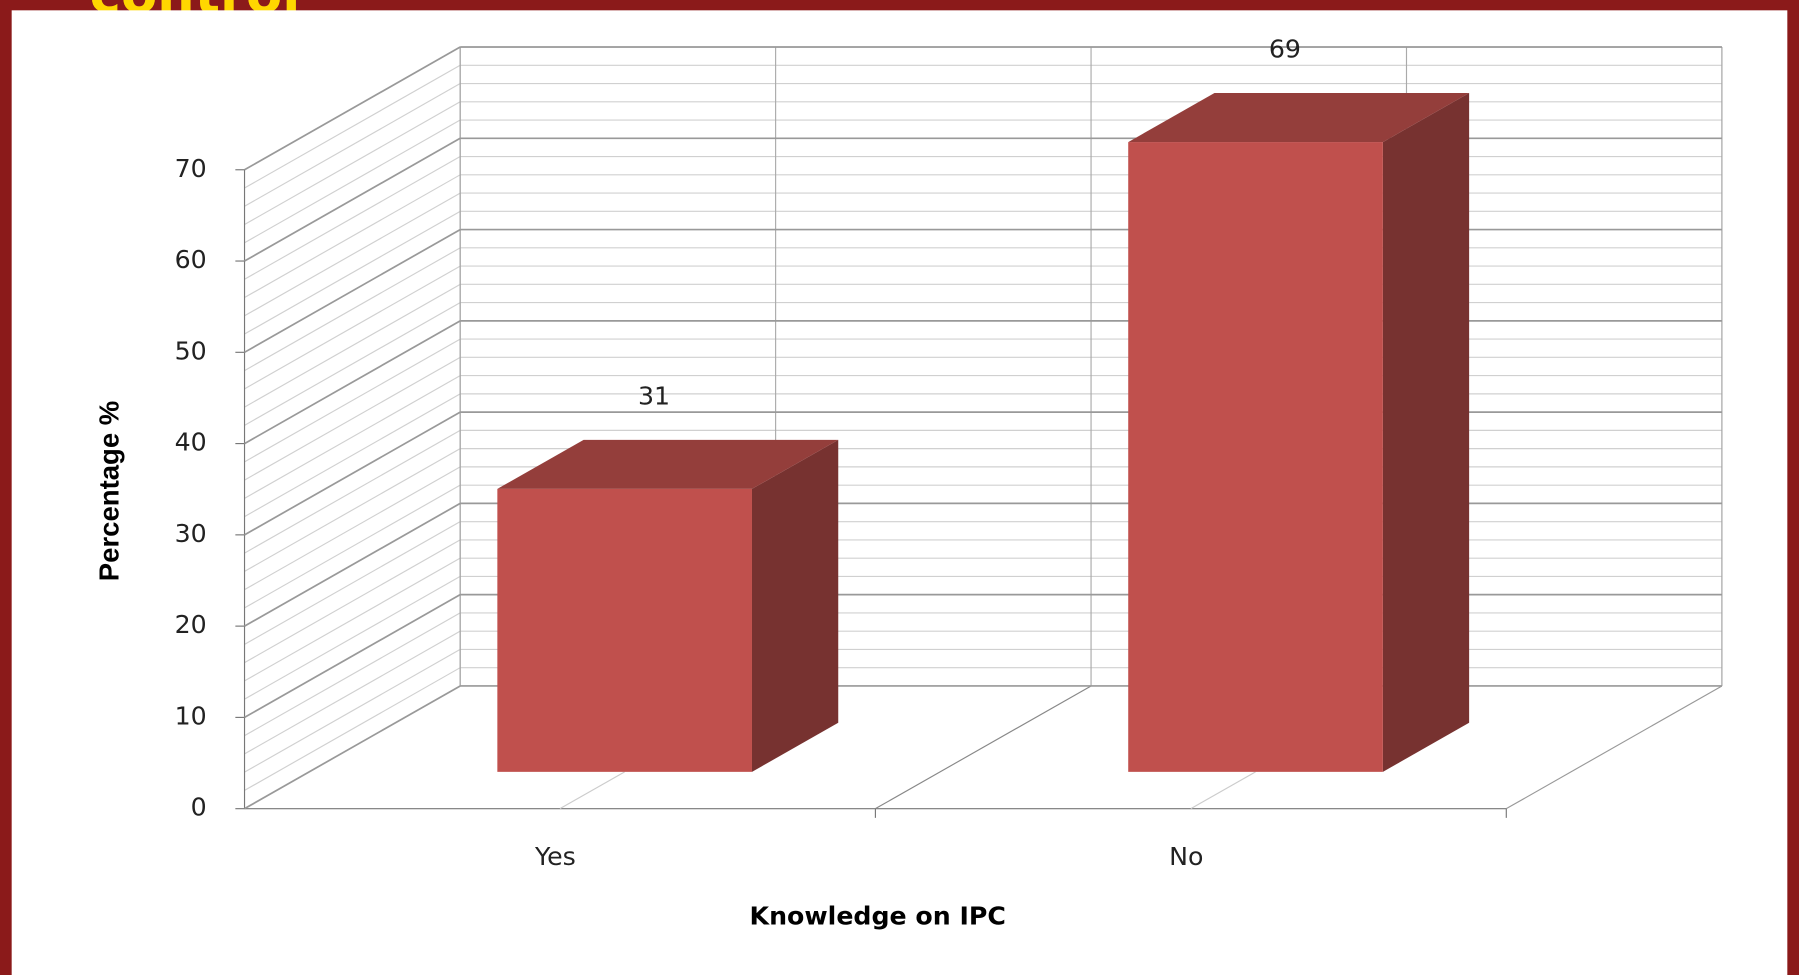 The width and height of the screenshot is (1799, 975). Describe the element at coordinates (191, 533) in the screenshot. I see `y-tick-label: 30` at that location.